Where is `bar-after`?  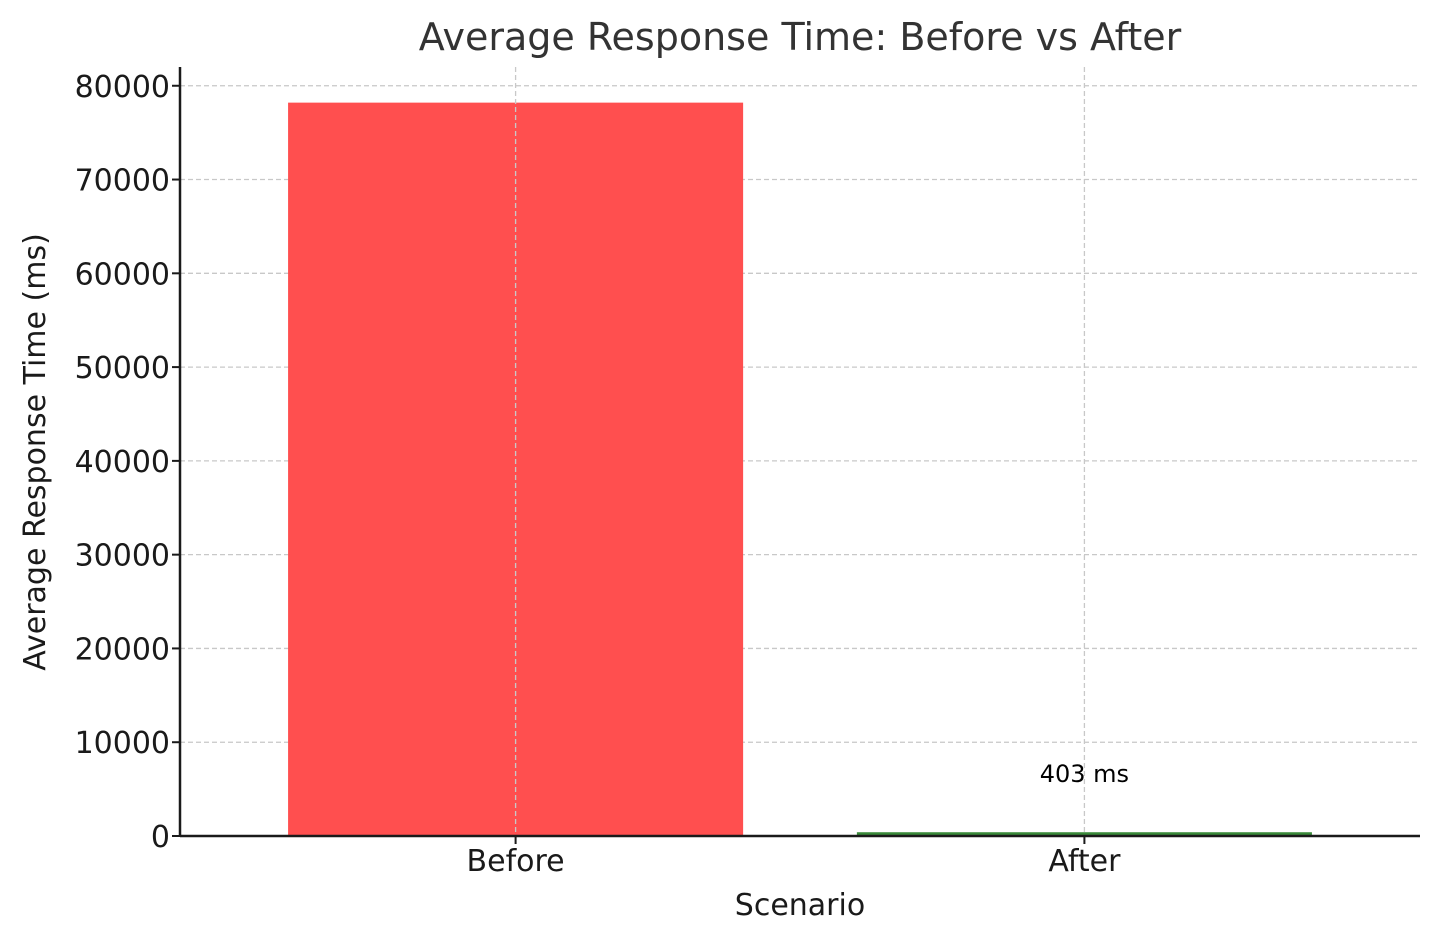 bar-after is located at coordinates (1084, 834).